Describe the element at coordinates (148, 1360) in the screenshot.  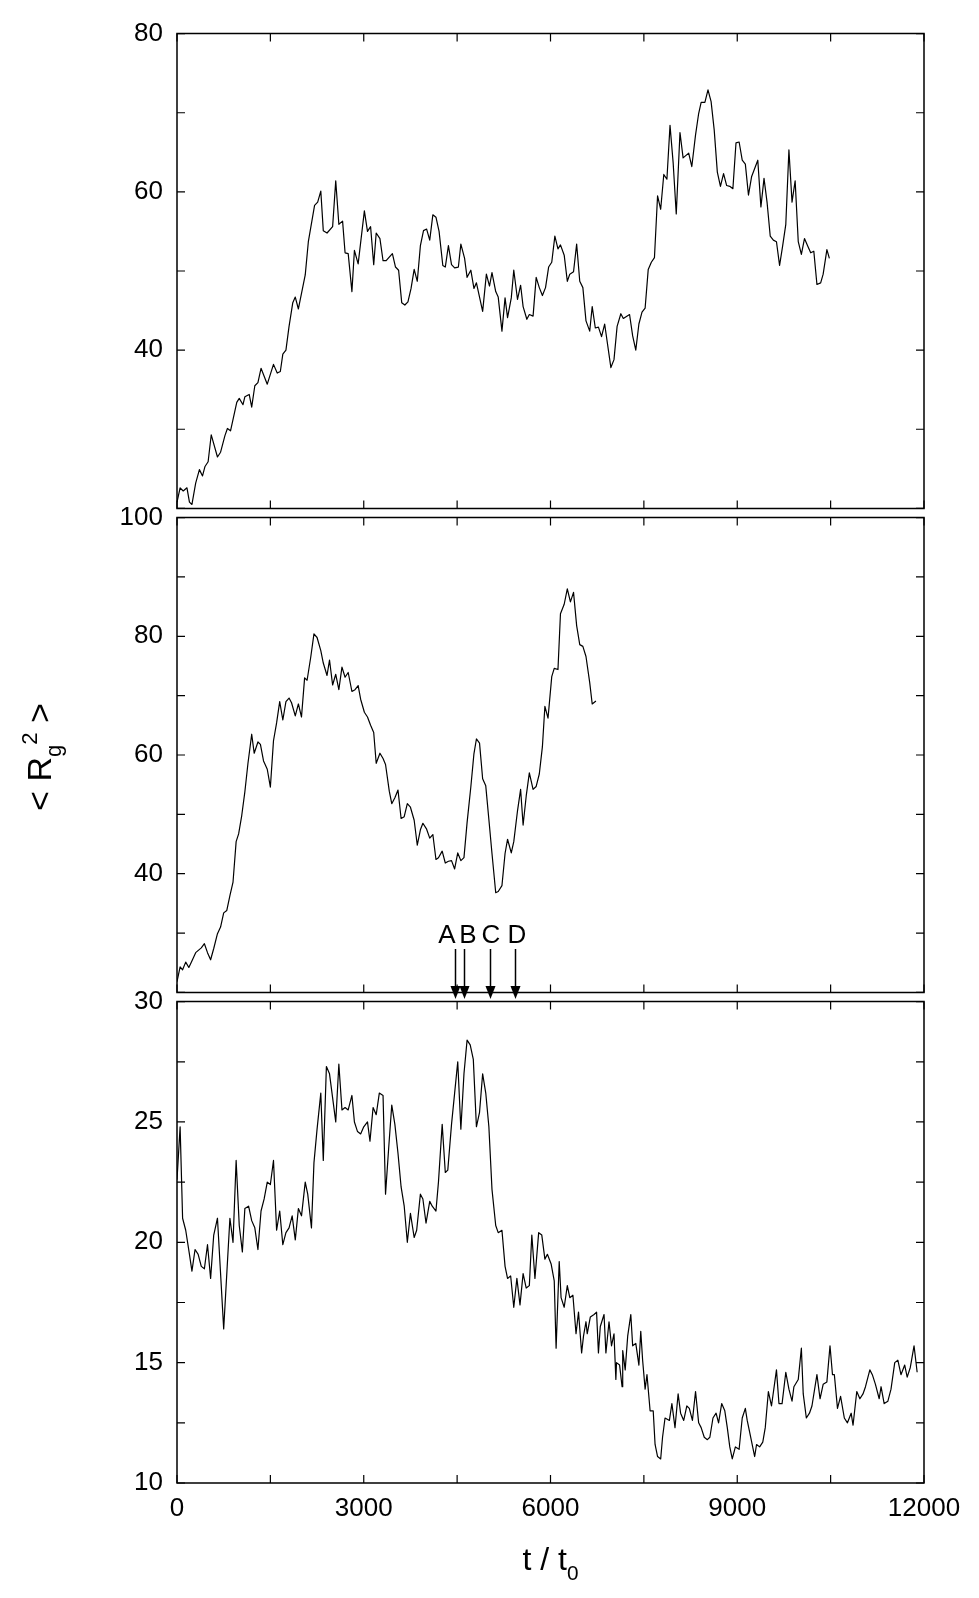
I see `y-tick-label: 15` at that location.